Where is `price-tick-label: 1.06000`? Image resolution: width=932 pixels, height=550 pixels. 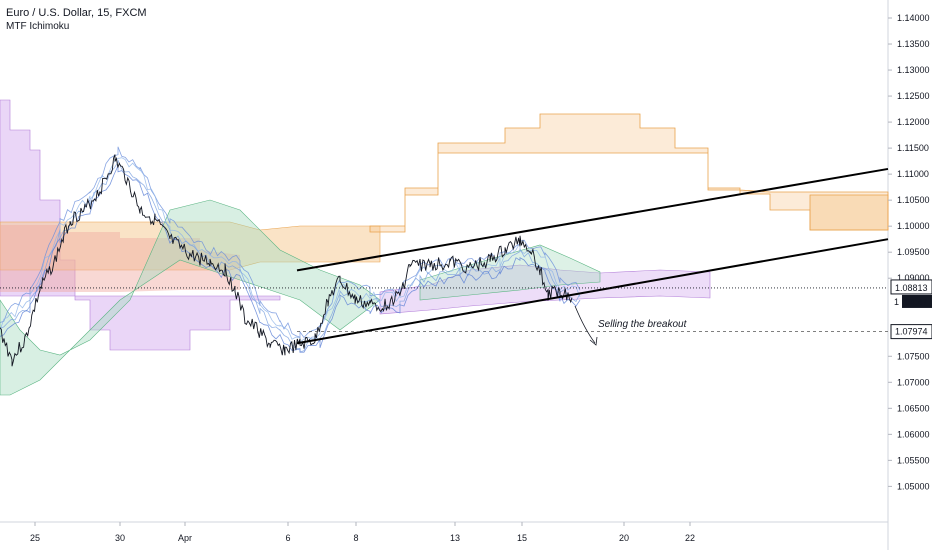
price-tick-label: 1.06000 is located at coordinates (913, 434).